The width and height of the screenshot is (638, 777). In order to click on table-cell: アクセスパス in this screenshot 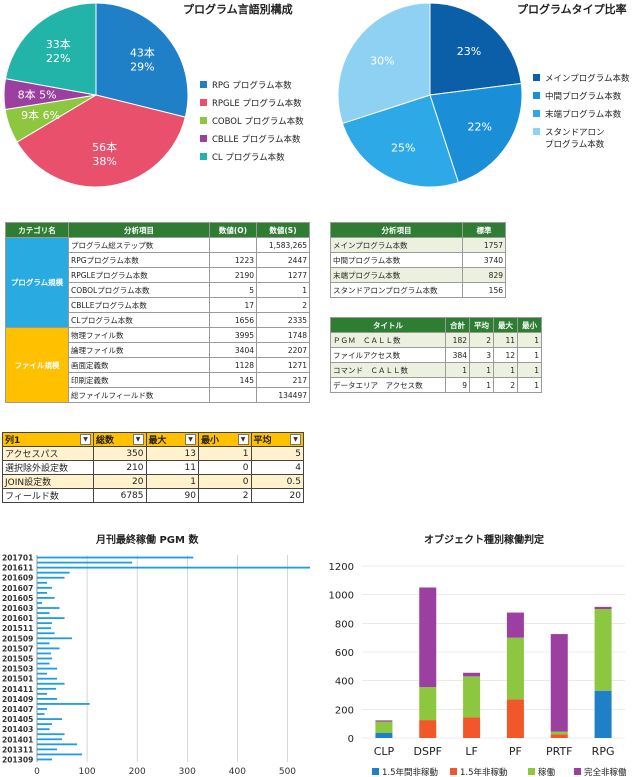, I will do `click(48, 453)`.